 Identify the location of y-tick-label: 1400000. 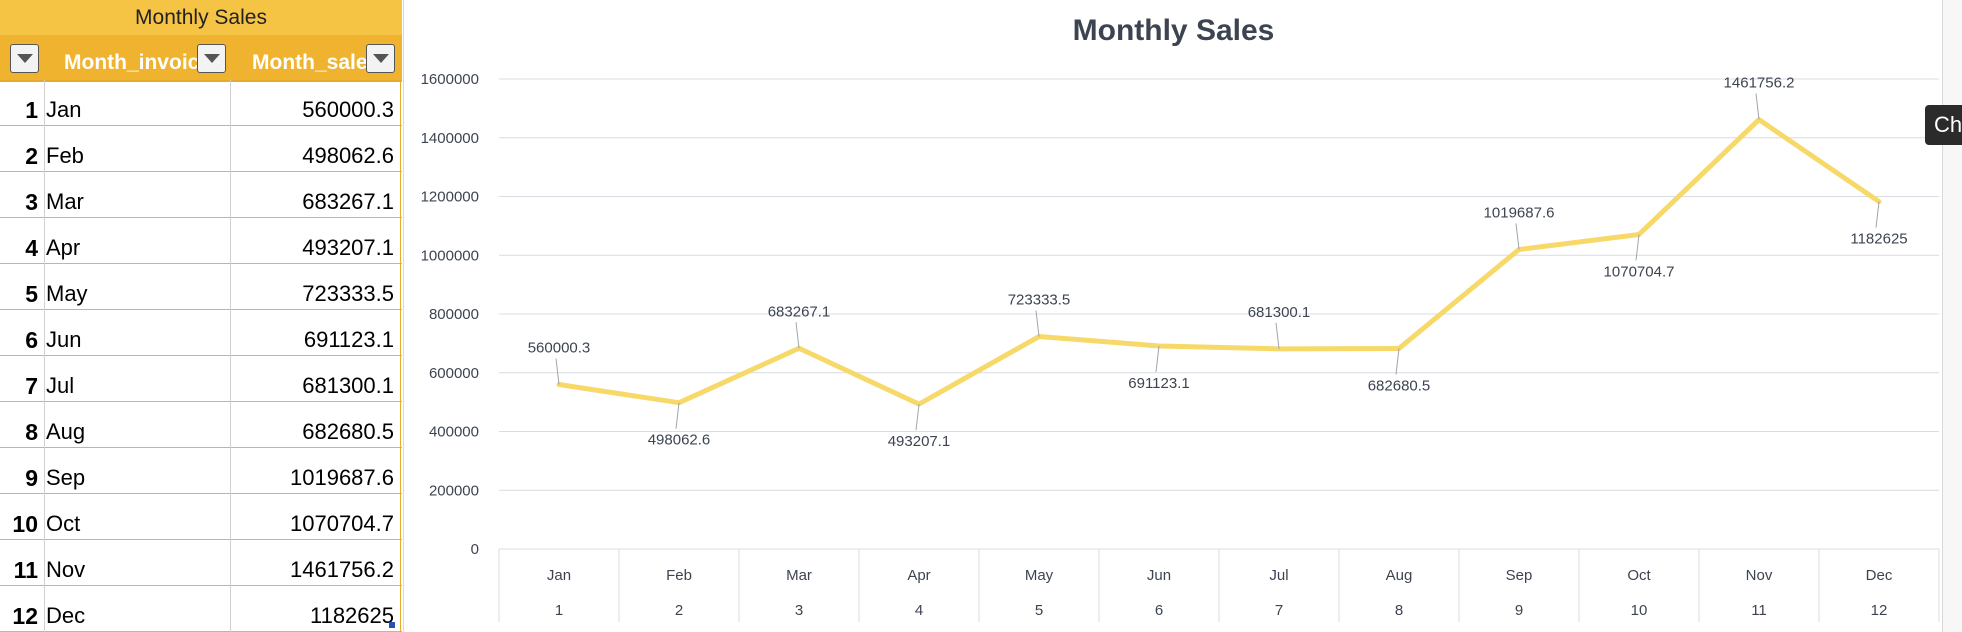
(450, 138).